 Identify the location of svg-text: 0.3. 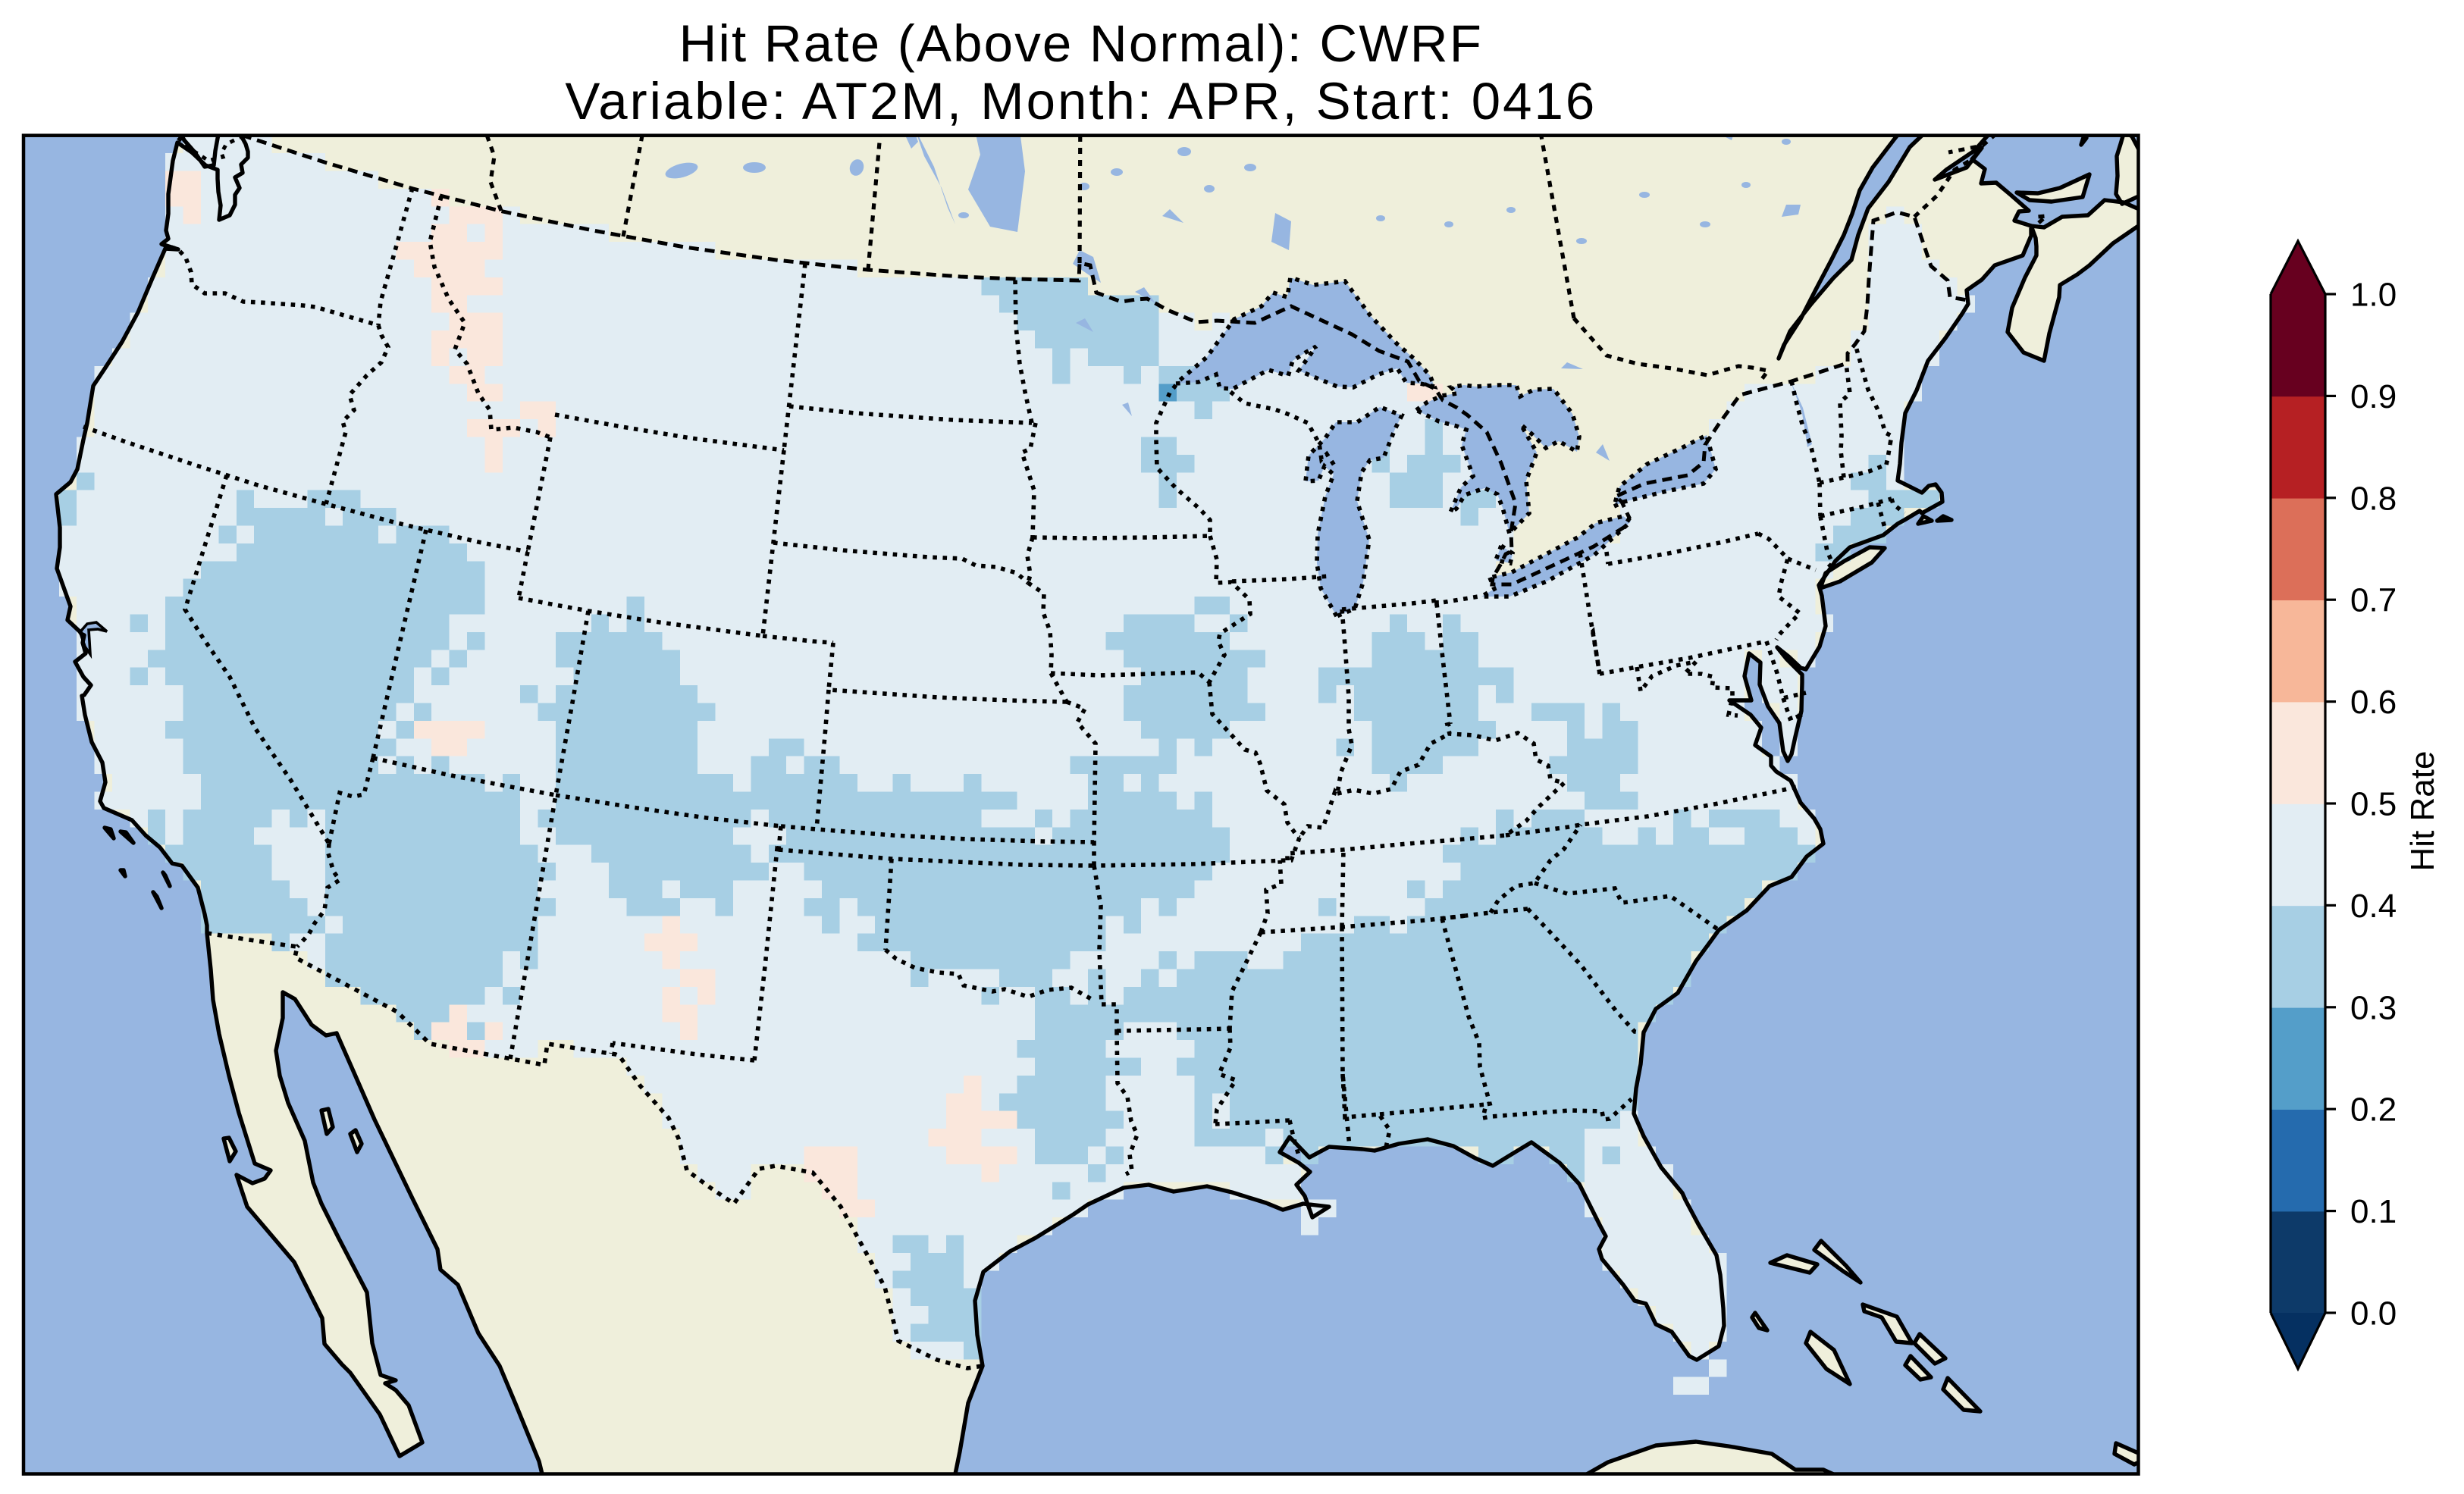
(2374, 1007).